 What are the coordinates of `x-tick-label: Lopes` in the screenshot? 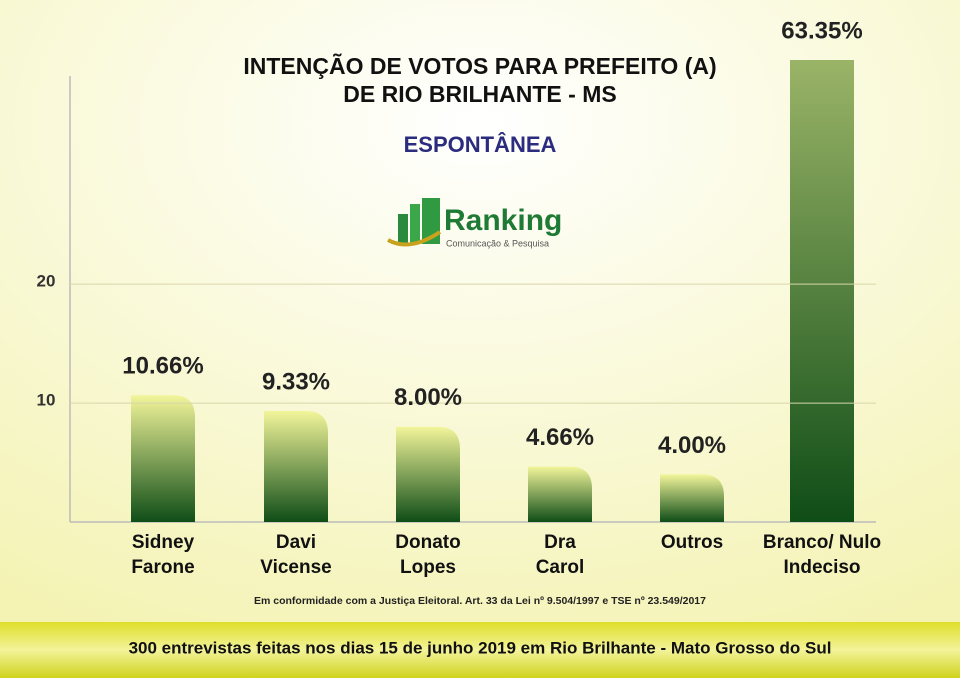 It's located at (428, 567).